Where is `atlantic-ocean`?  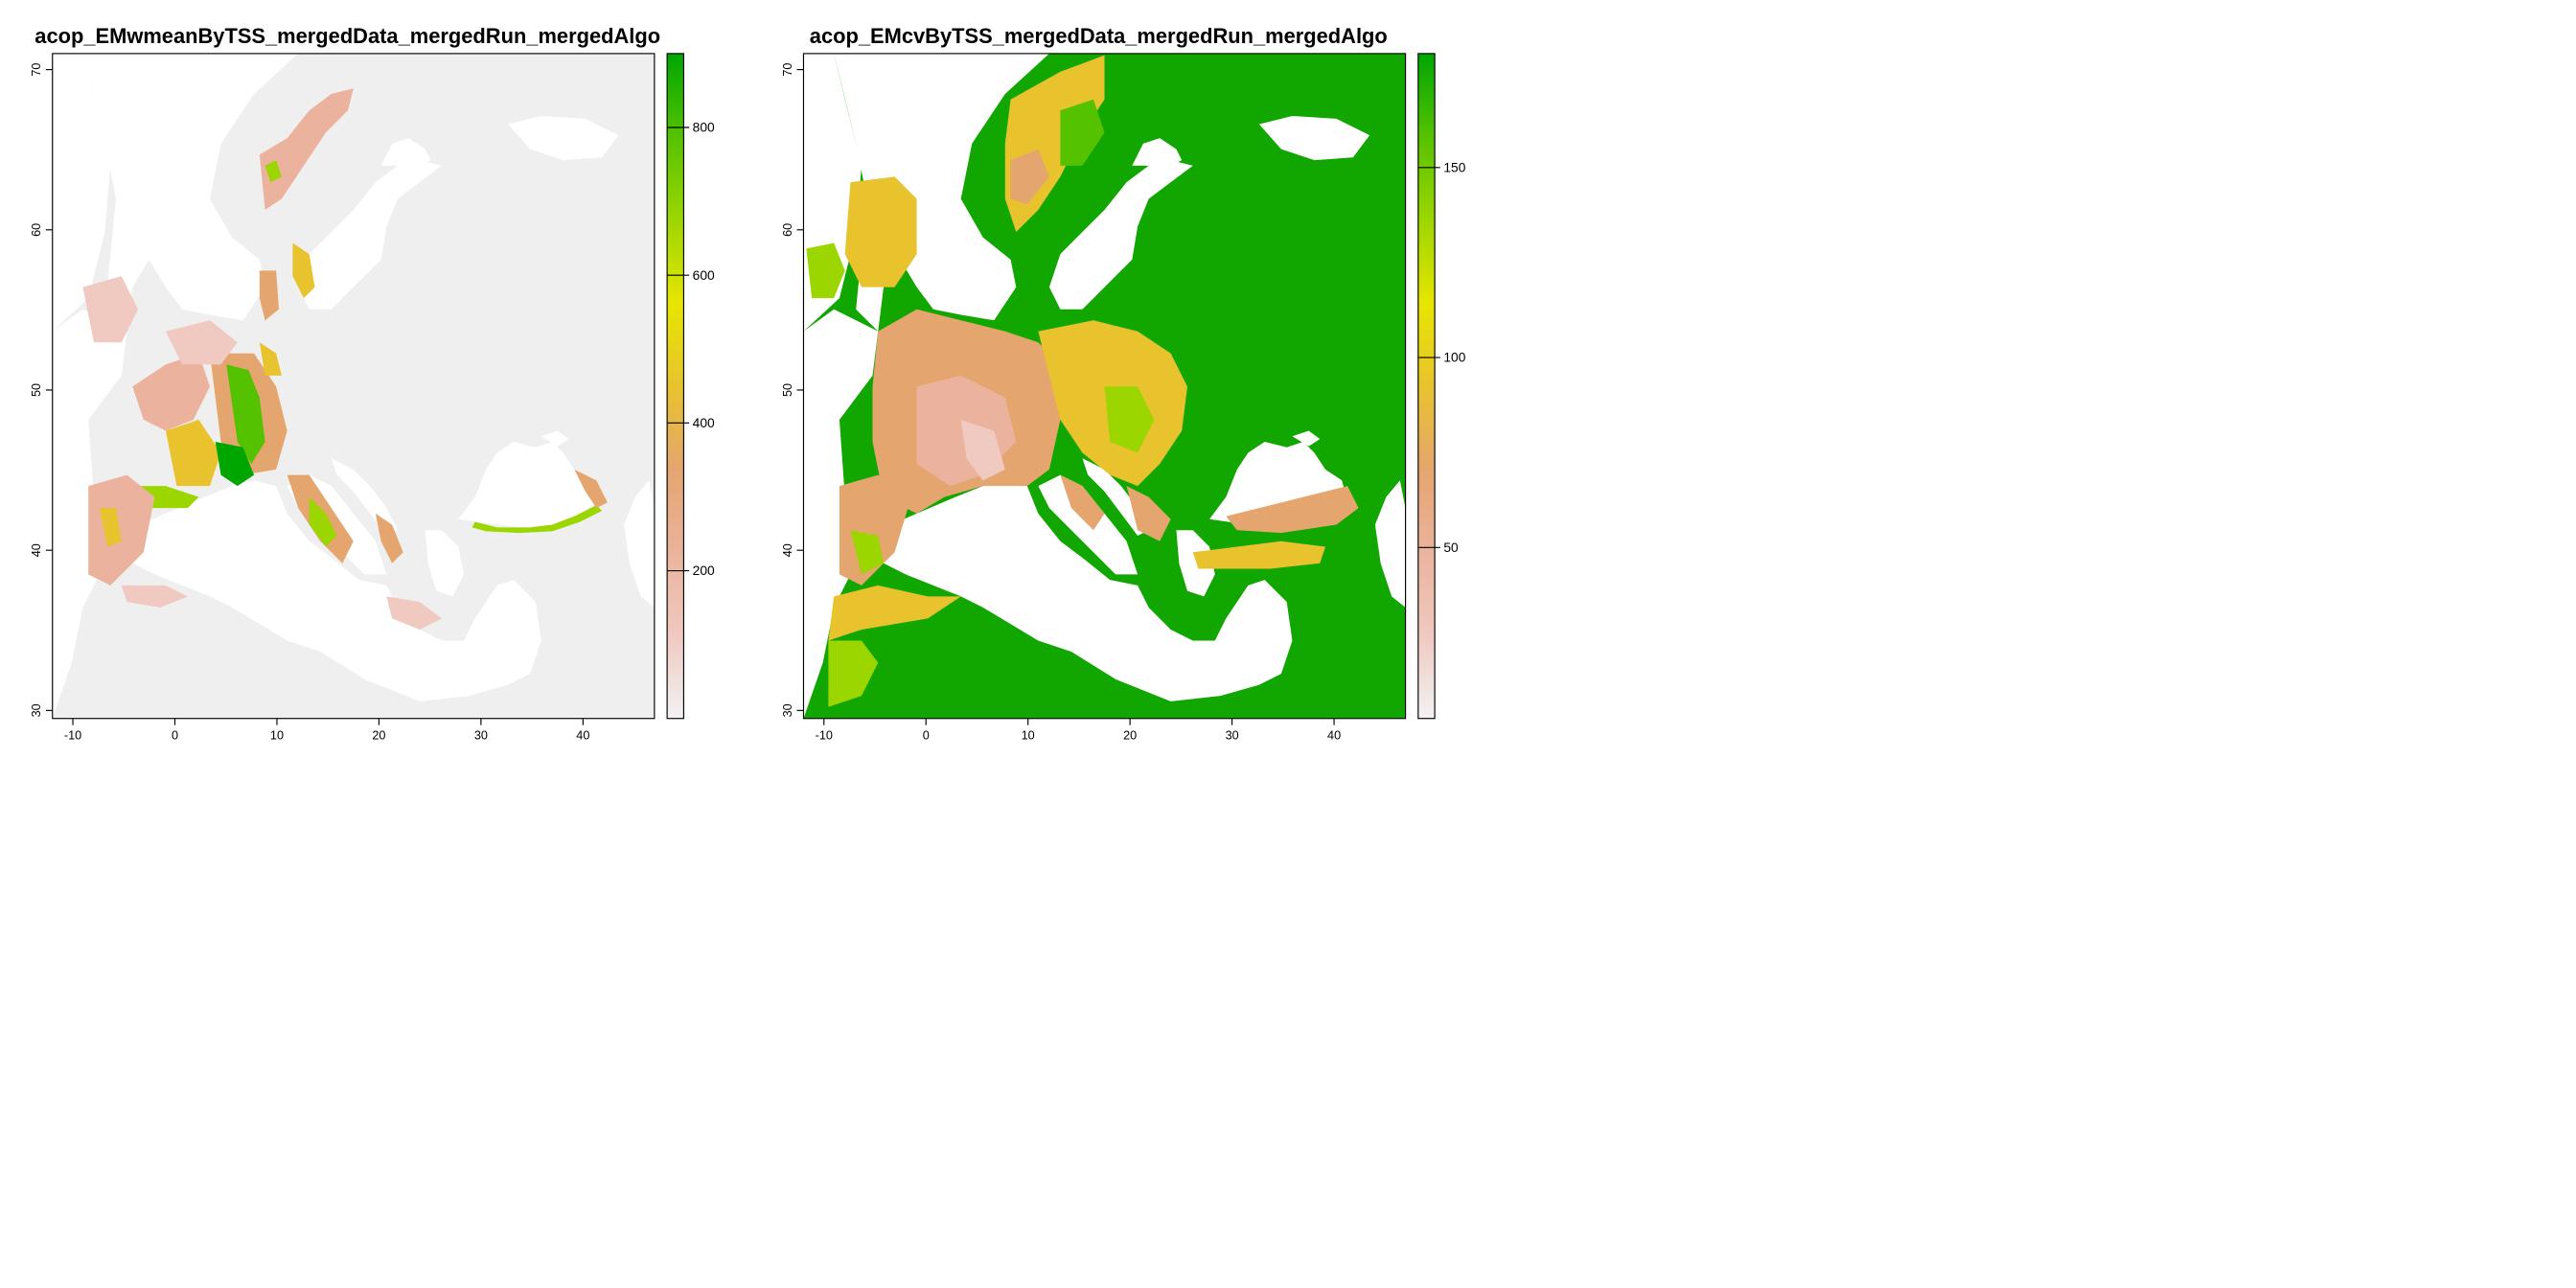 atlantic-ocean is located at coordinates (81, 193).